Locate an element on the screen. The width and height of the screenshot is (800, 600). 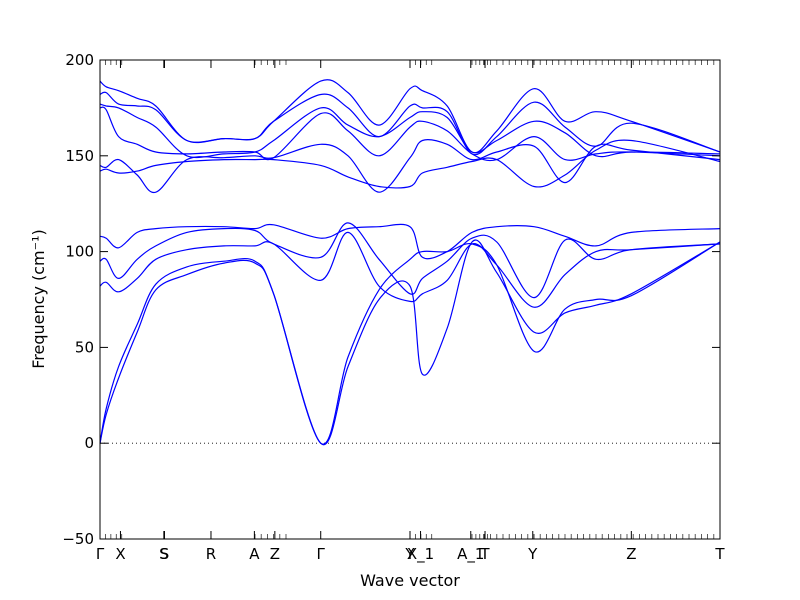
x-axis-label: Wave vector is located at coordinates (410, 580).